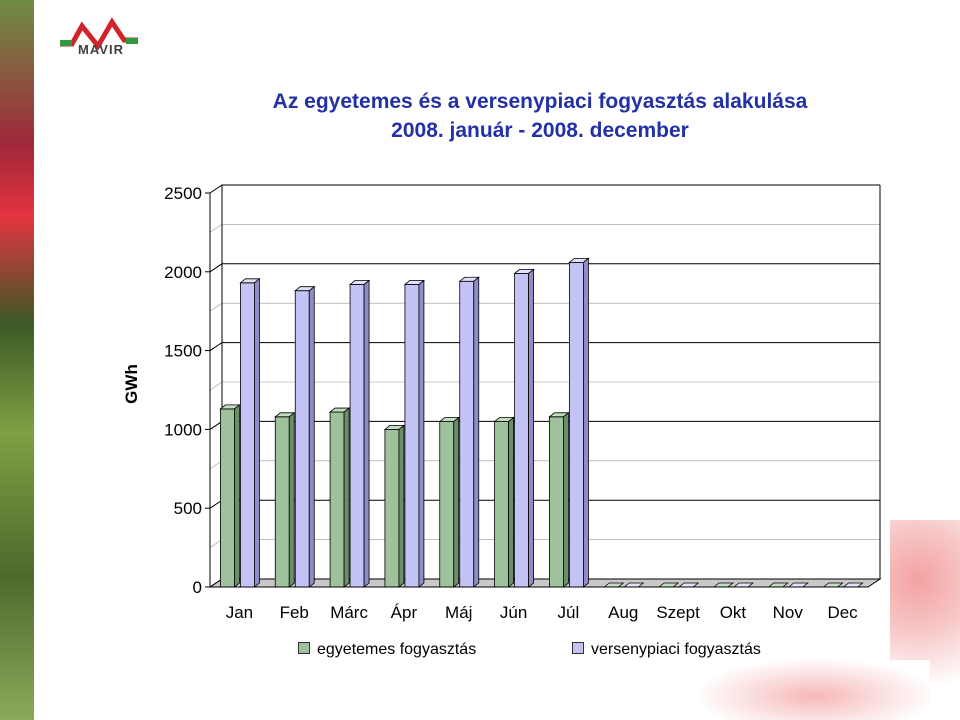  Describe the element at coordinates (842, 612) in the screenshot. I see `x-tick-label: Dec` at that location.